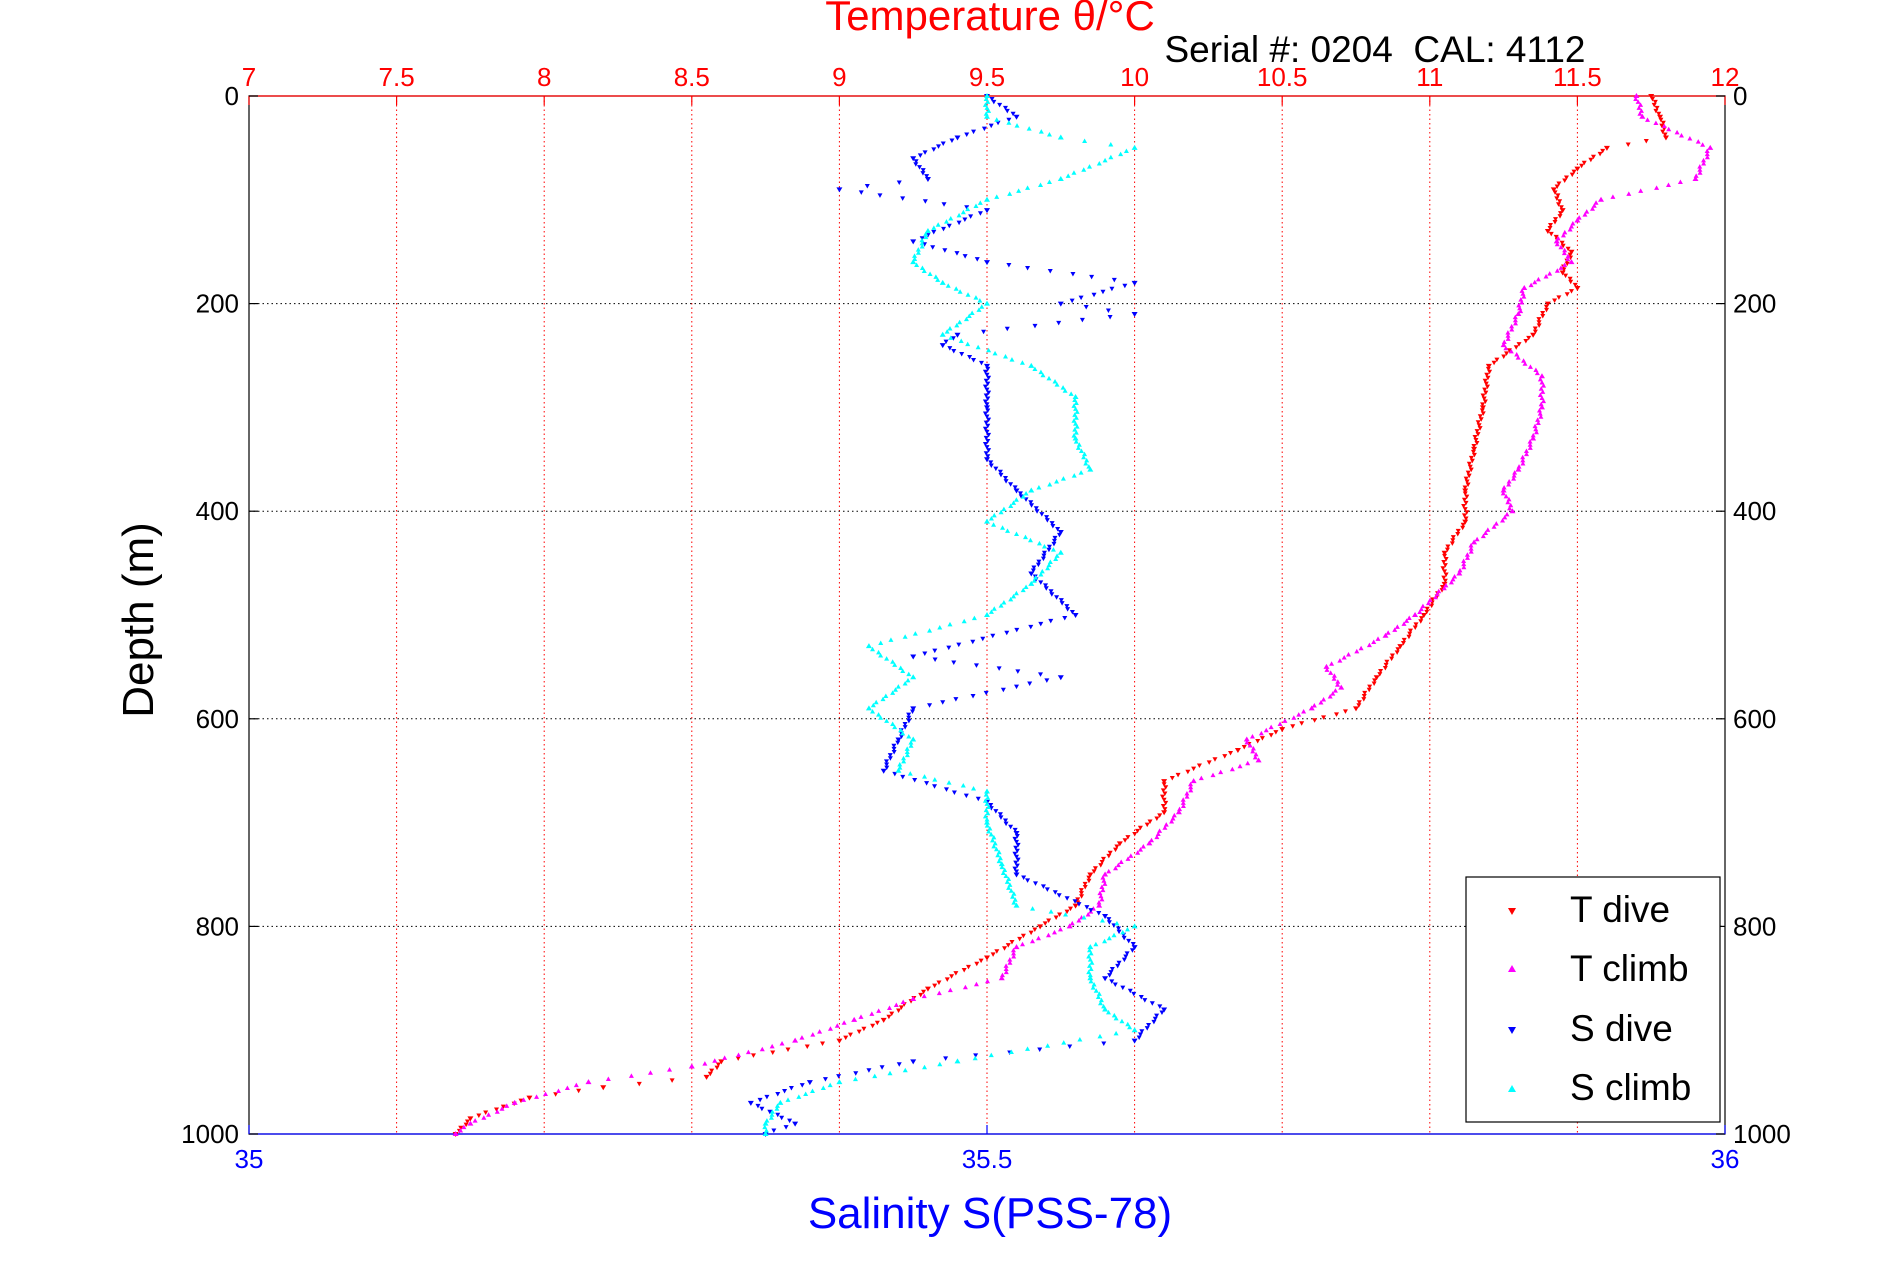 The height and width of the screenshot is (1267, 1891). What do you see at coordinates (1282, 77) in the screenshot?
I see `top-axis-tick-label: 10.5` at bounding box center [1282, 77].